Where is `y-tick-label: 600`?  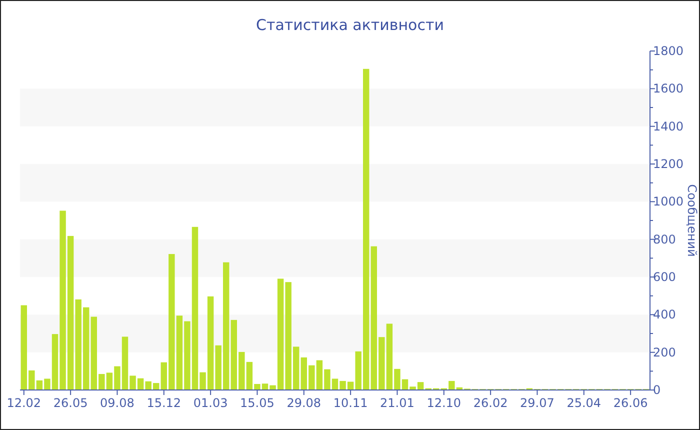 y-tick-label: 600 is located at coordinates (664, 277).